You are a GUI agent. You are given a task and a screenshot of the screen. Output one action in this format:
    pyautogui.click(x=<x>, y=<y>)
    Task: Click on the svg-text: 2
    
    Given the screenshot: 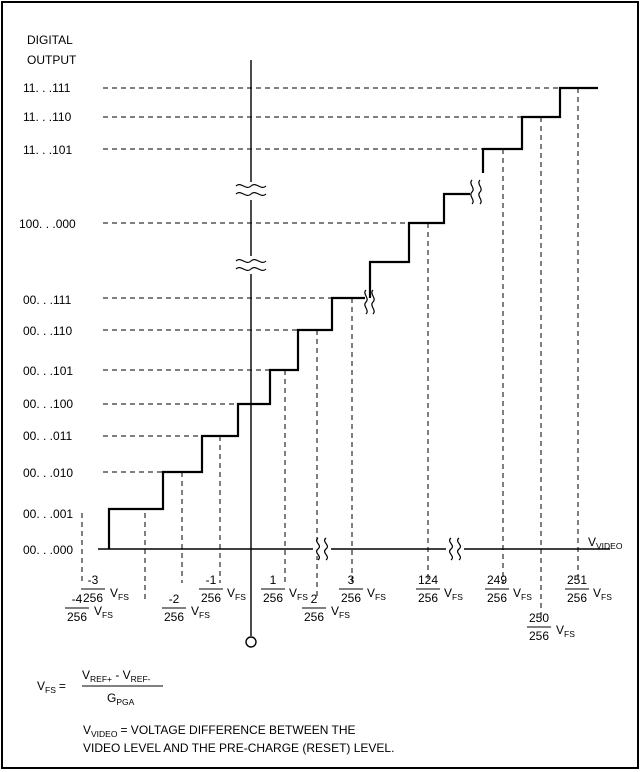 What is the action you would take?
    pyautogui.click(x=314, y=599)
    